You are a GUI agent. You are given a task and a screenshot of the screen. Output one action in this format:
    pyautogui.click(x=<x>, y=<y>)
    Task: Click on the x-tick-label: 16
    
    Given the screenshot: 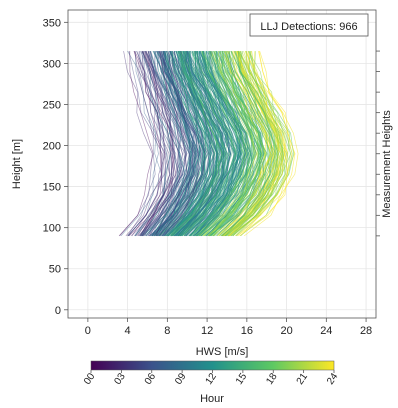 What is the action you would take?
    pyautogui.click(x=247, y=331)
    